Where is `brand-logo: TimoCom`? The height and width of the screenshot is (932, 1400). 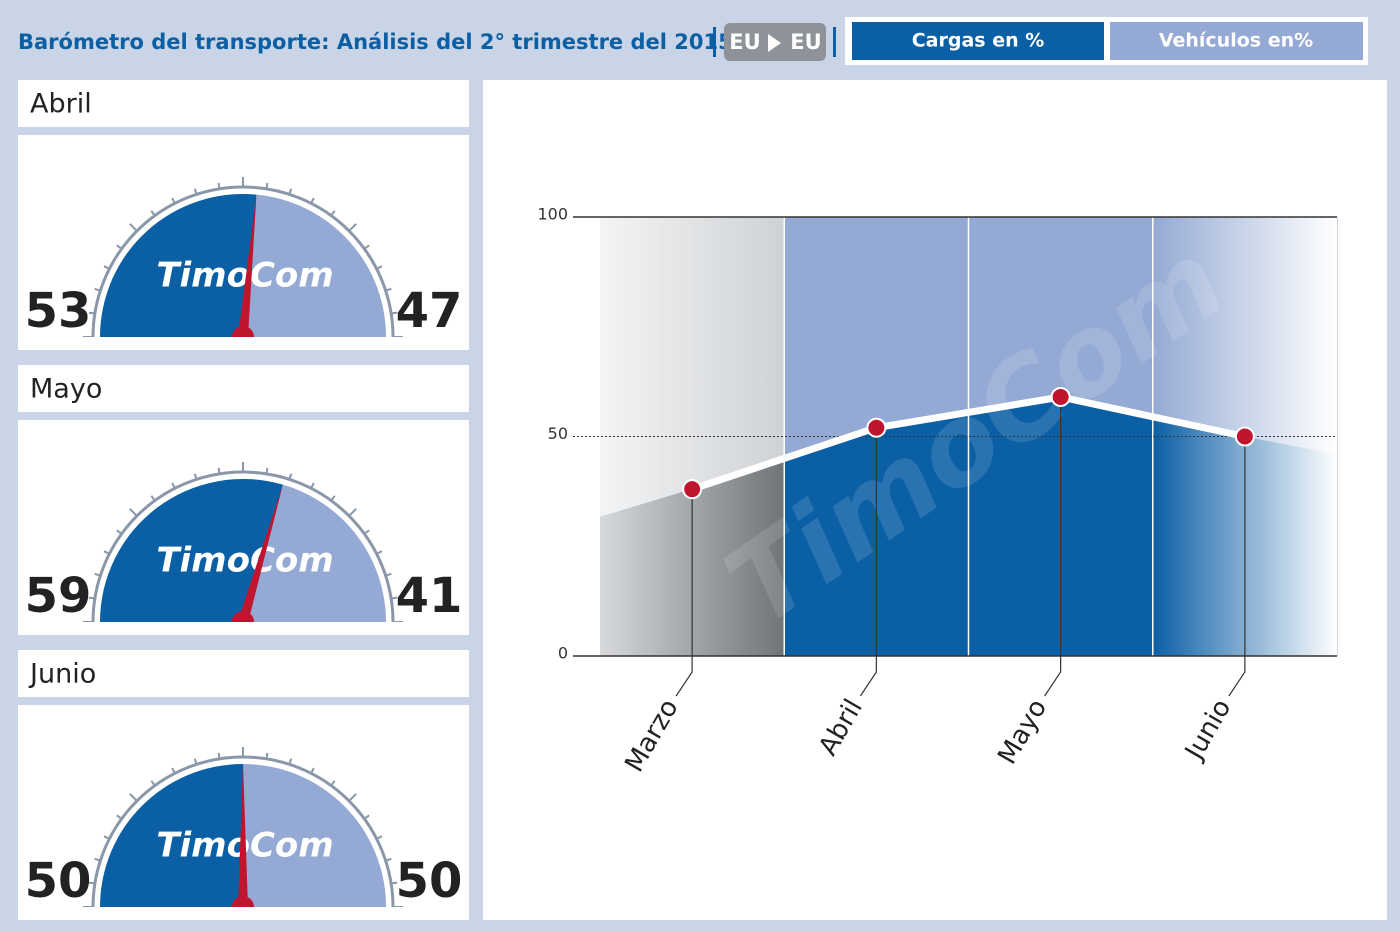
brand-logo: TimoCom is located at coordinates (244, 561).